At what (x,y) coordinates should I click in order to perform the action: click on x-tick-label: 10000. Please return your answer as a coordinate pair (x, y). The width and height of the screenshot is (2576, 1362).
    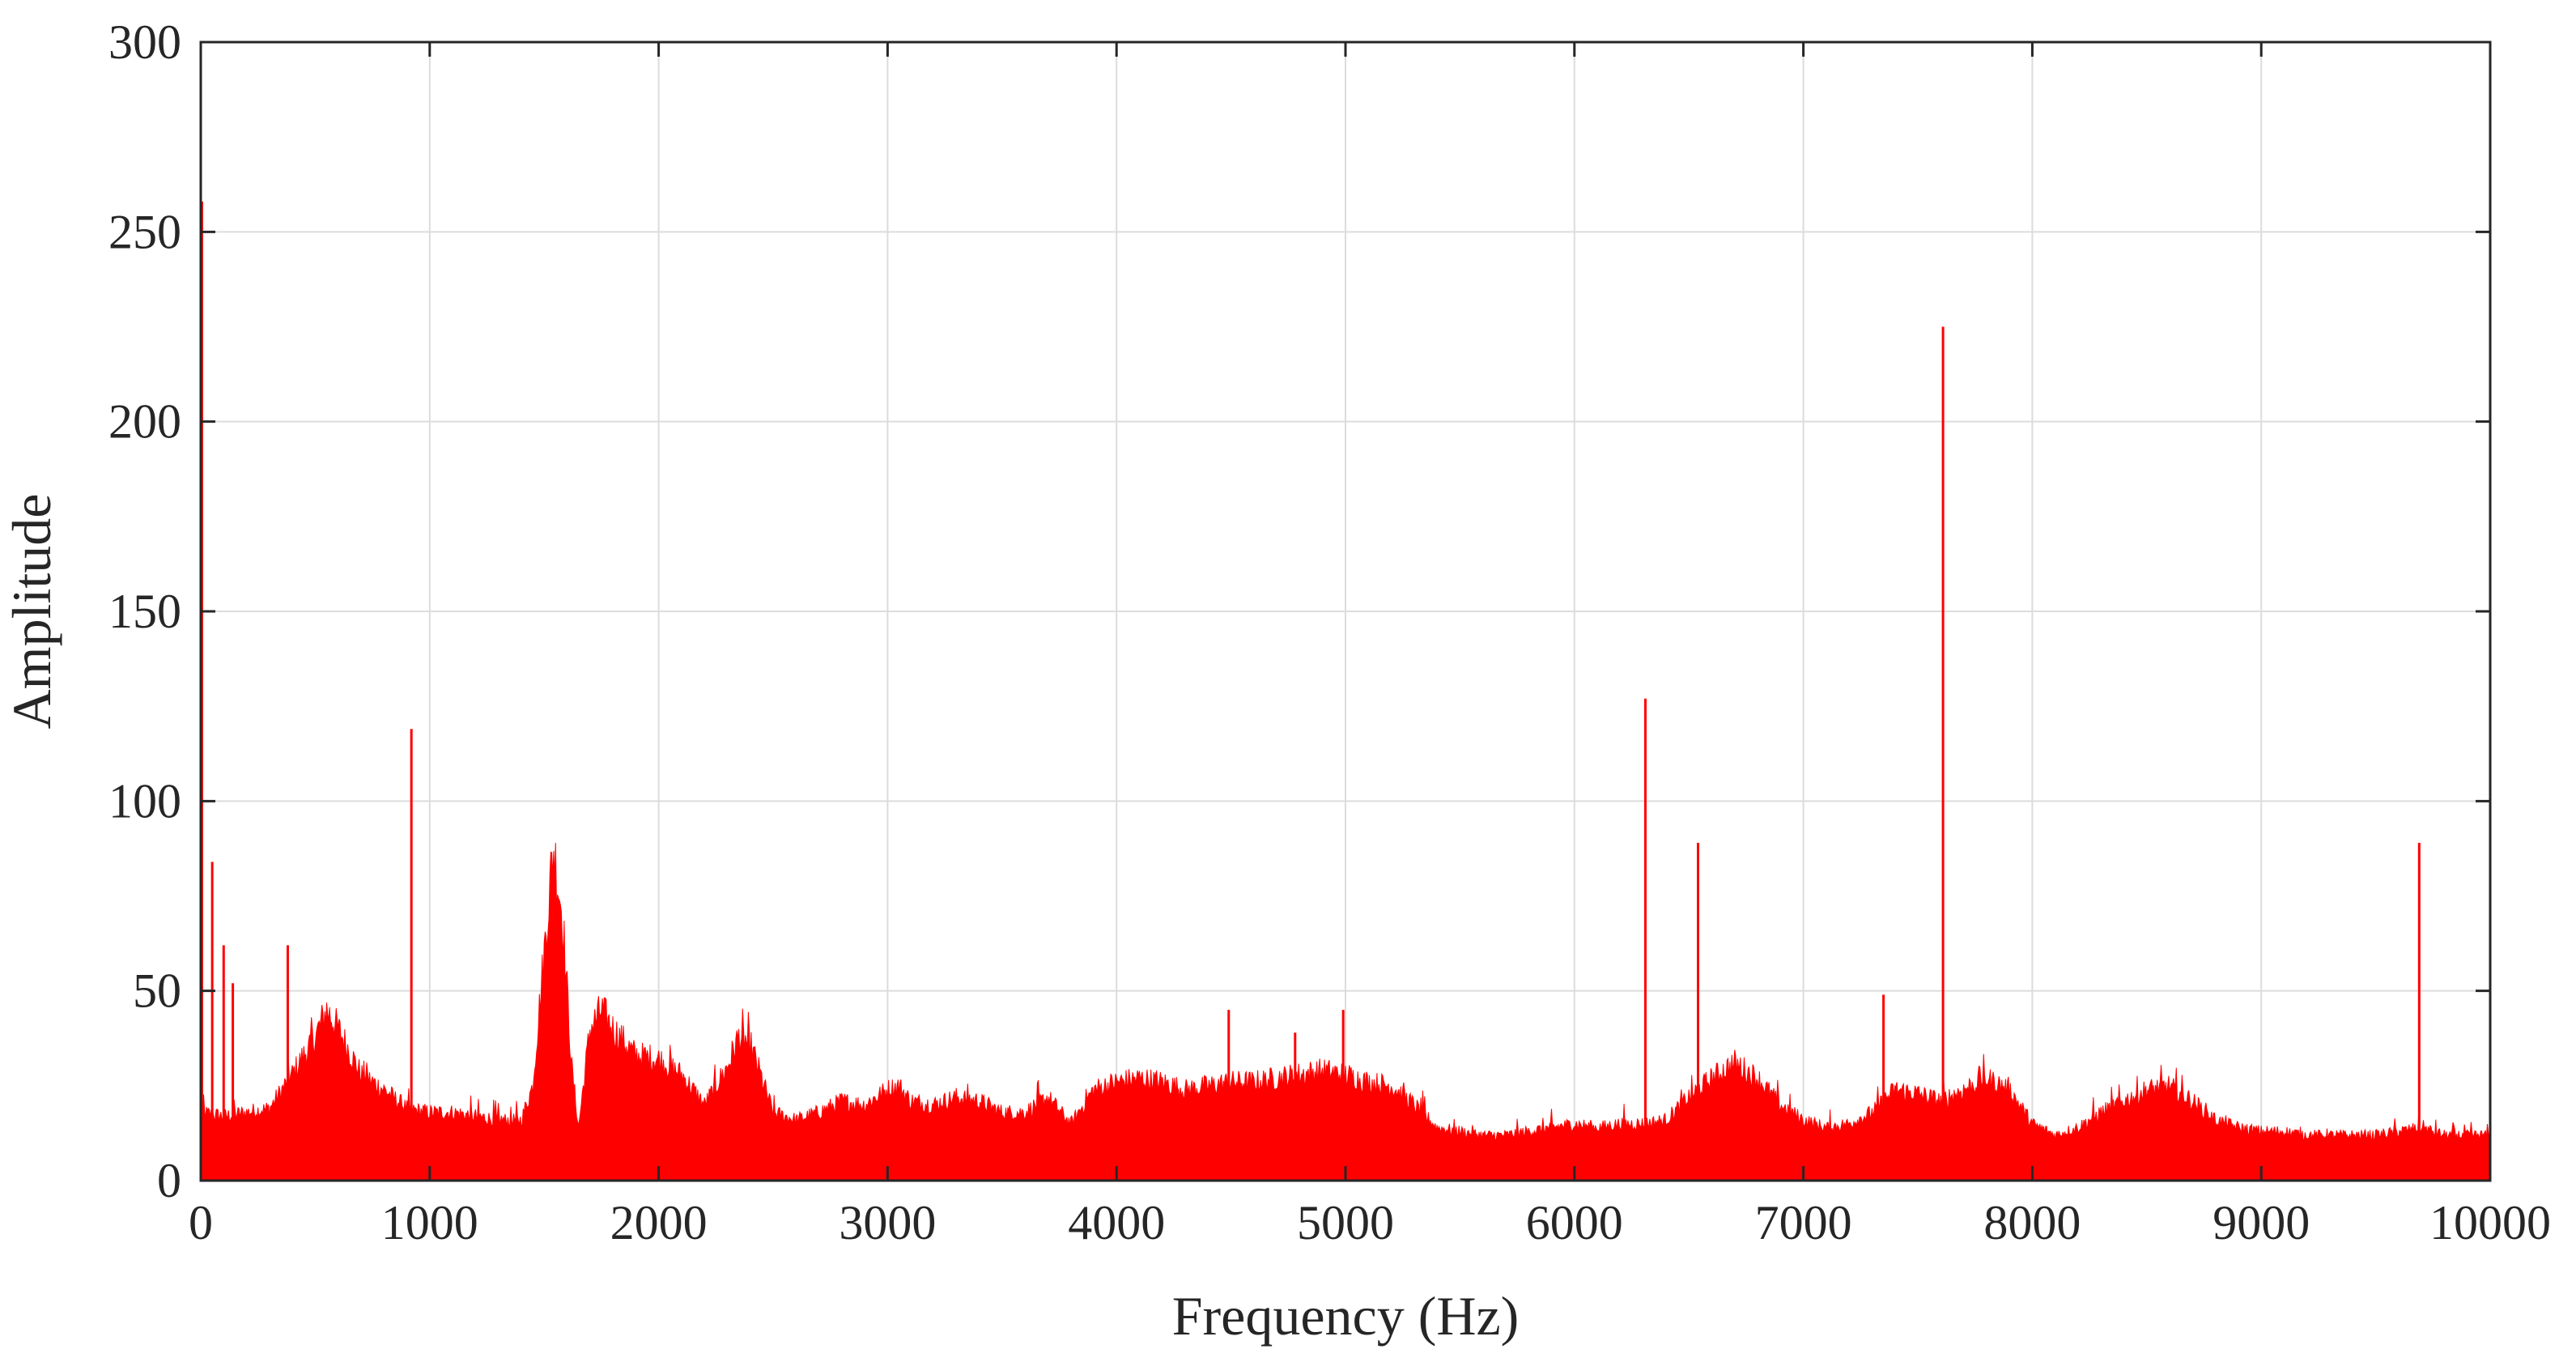
    Looking at the image, I should click on (2490, 1222).